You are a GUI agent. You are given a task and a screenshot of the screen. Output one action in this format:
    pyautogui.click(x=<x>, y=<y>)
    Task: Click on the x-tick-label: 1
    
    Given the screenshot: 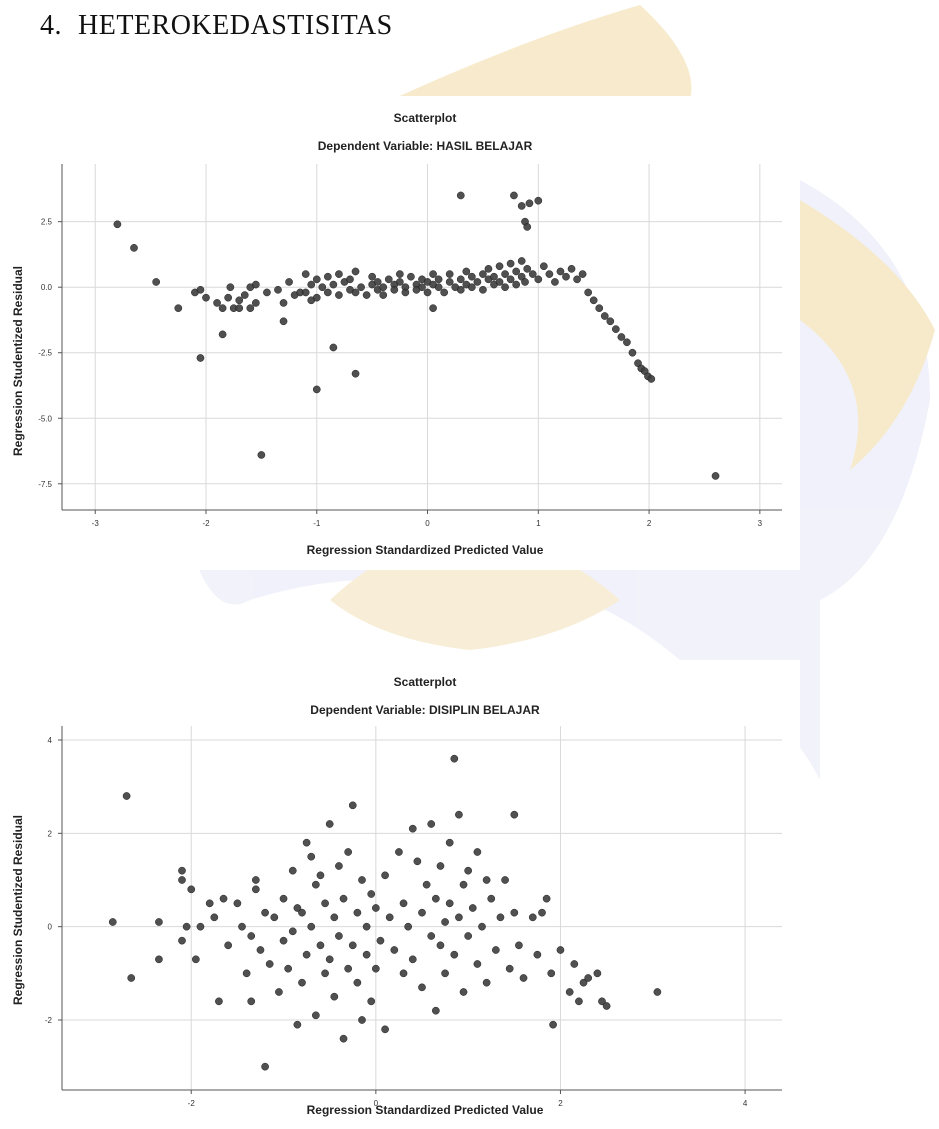 What is the action you would take?
    pyautogui.click(x=538, y=523)
    